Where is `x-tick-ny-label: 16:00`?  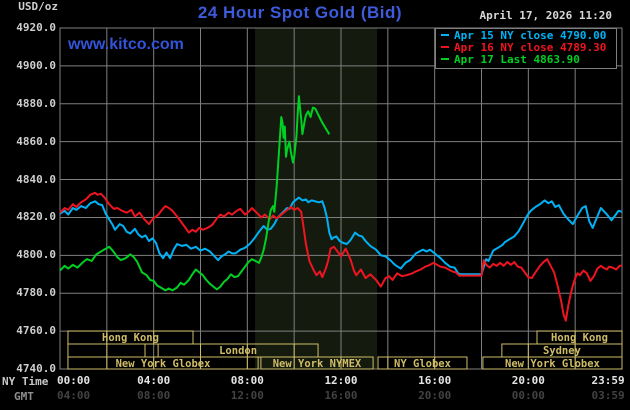 x-tick-ny-label: 16:00 is located at coordinates (435, 380).